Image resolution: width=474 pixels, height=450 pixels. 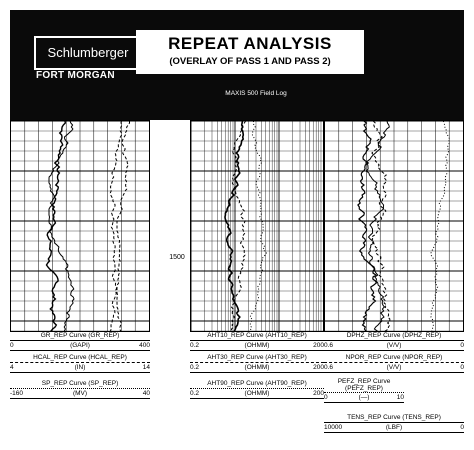 What do you see at coordinates (318, 345) in the screenshot?
I see `legend-aht10-right: 200` at bounding box center [318, 345].